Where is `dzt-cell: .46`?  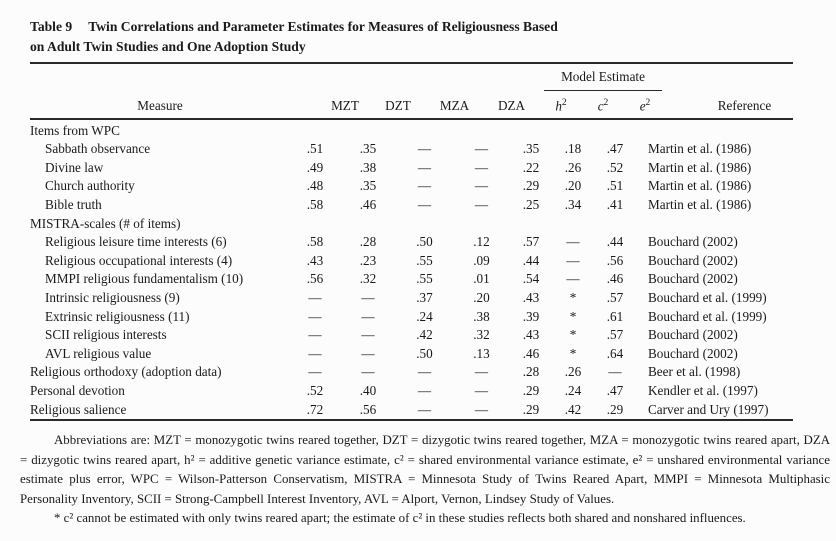 dzt-cell: .46 is located at coordinates (368, 204).